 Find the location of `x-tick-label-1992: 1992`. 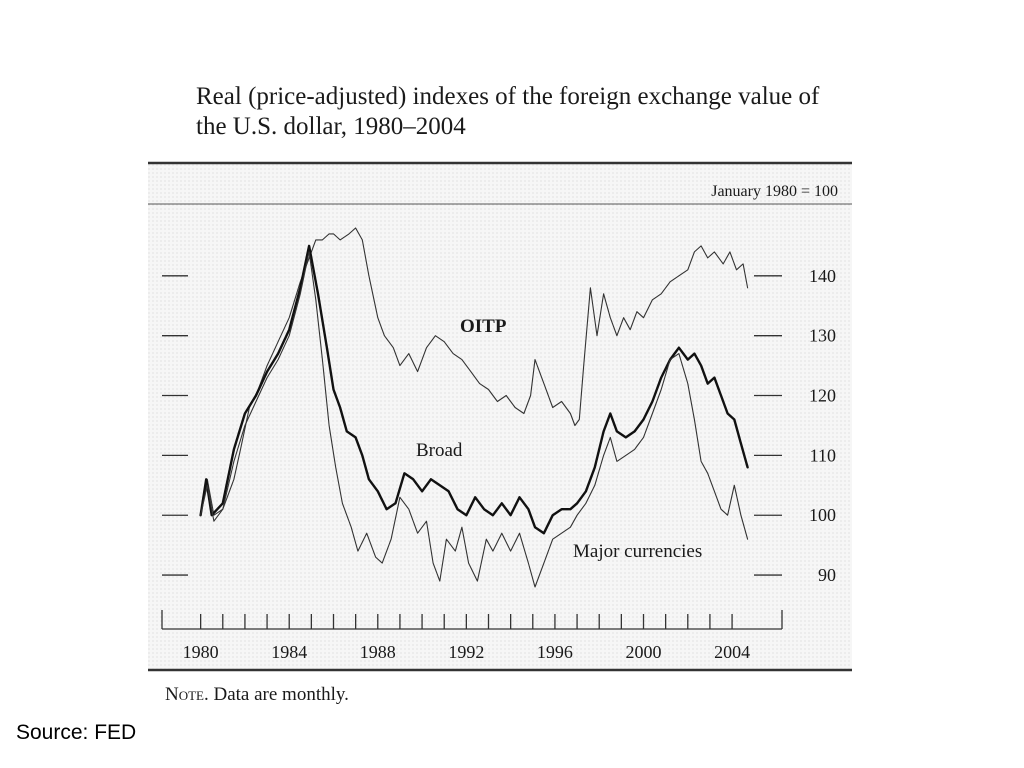

x-tick-label-1992: 1992 is located at coordinates (466, 652).